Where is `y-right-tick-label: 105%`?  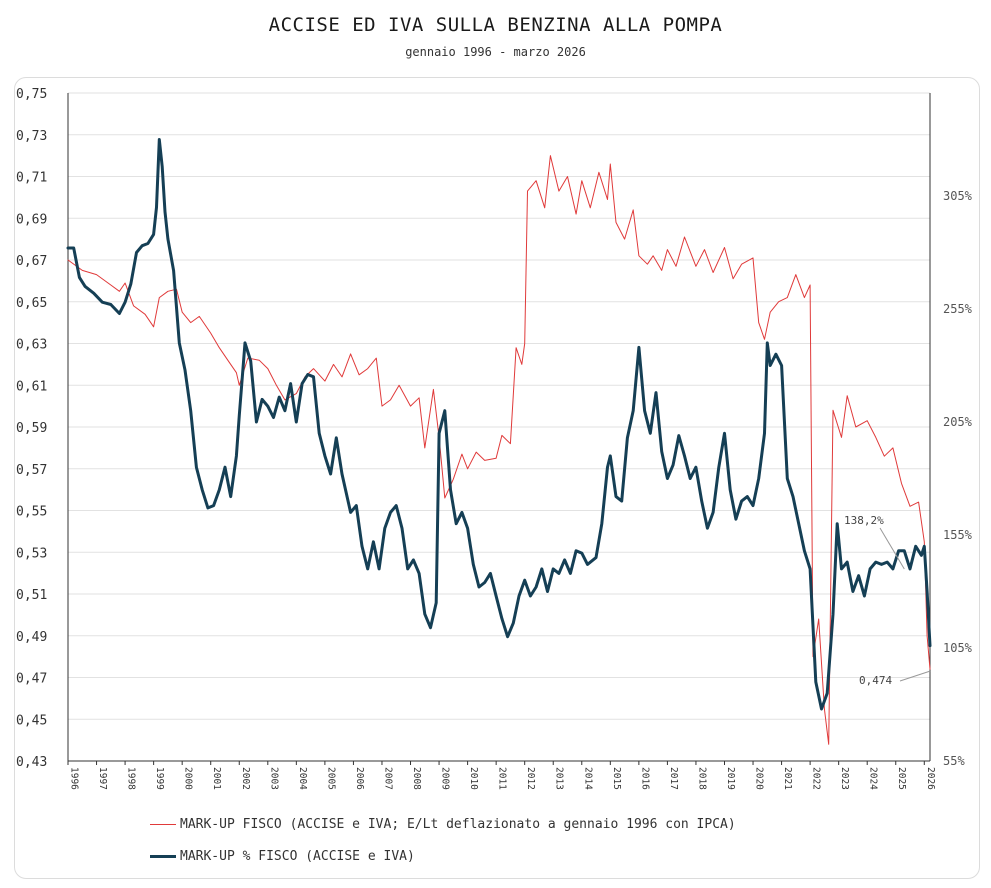
y-right-tick-label: 105% is located at coordinates (958, 648).